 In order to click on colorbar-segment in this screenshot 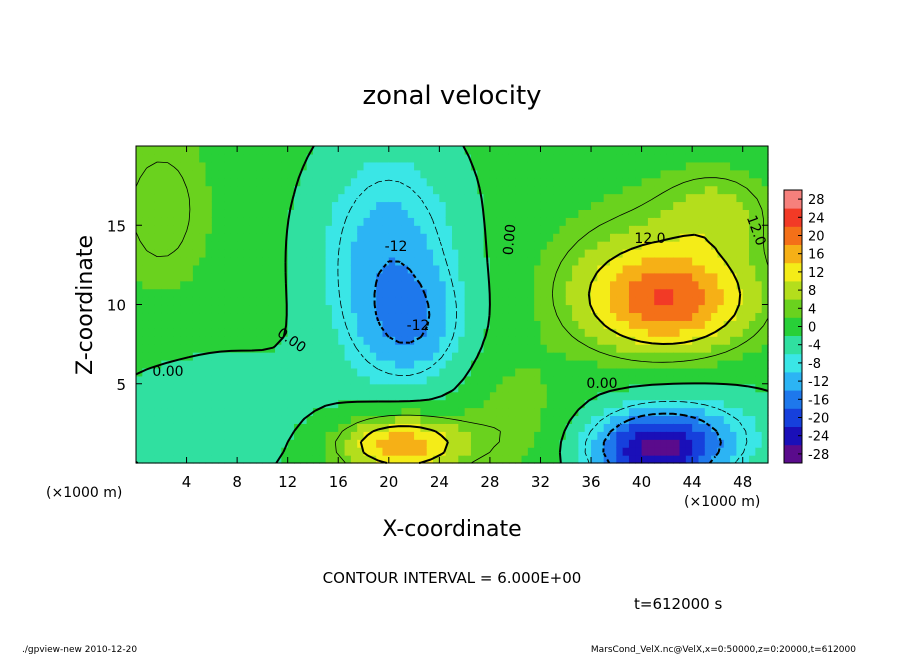, I will do `click(793, 272)`.